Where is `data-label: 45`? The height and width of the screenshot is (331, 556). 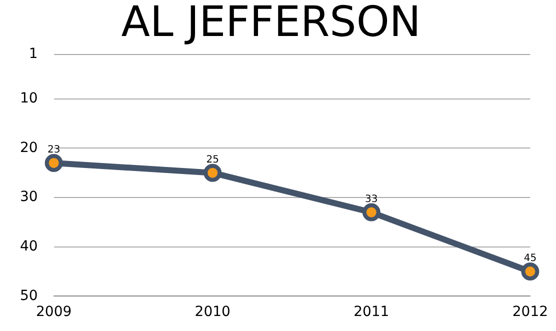 data-label: 45 is located at coordinates (530, 258).